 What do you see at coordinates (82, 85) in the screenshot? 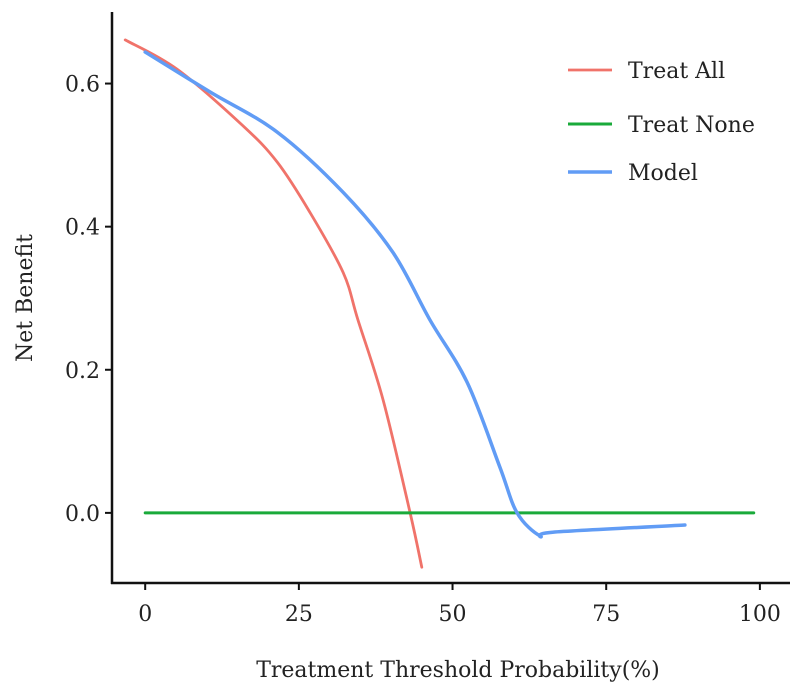
I see `y-tick-label: 0.6` at bounding box center [82, 85].